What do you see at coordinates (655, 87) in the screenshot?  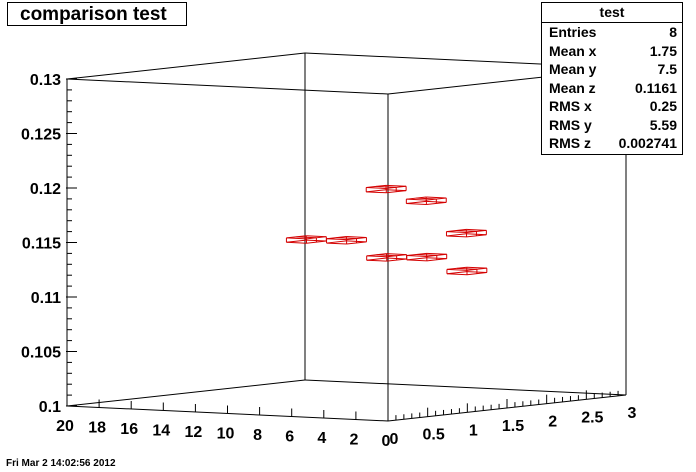 I see `stats-value: 0.1161` at bounding box center [655, 87].